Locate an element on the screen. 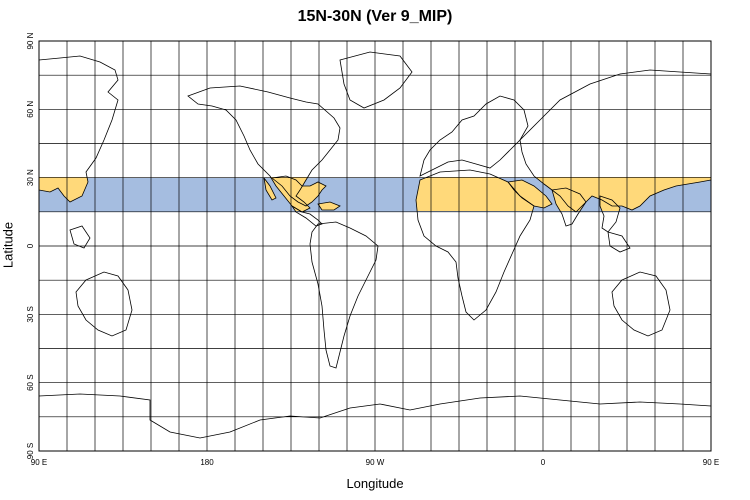 This screenshot has height=500, width=750. y-tick-label: 90 S is located at coordinates (30, 451).